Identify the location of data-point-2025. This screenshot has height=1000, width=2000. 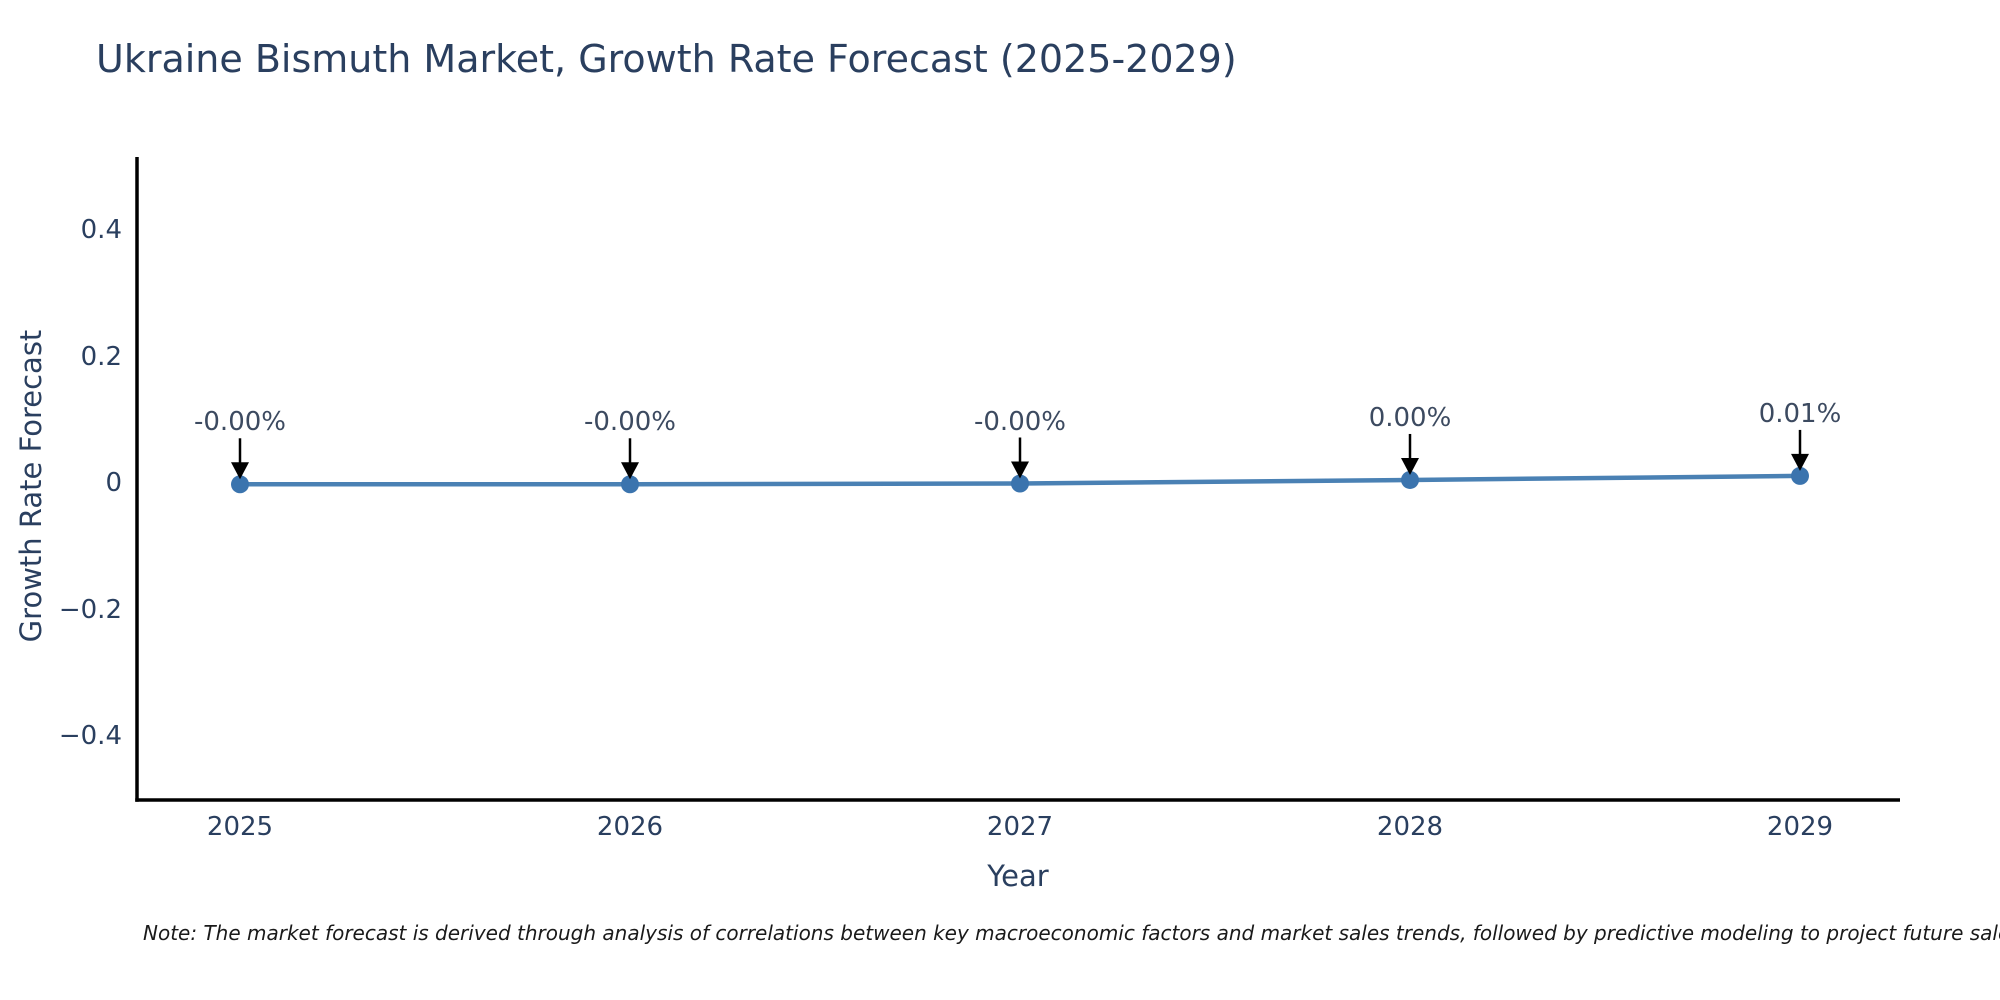
(240, 484).